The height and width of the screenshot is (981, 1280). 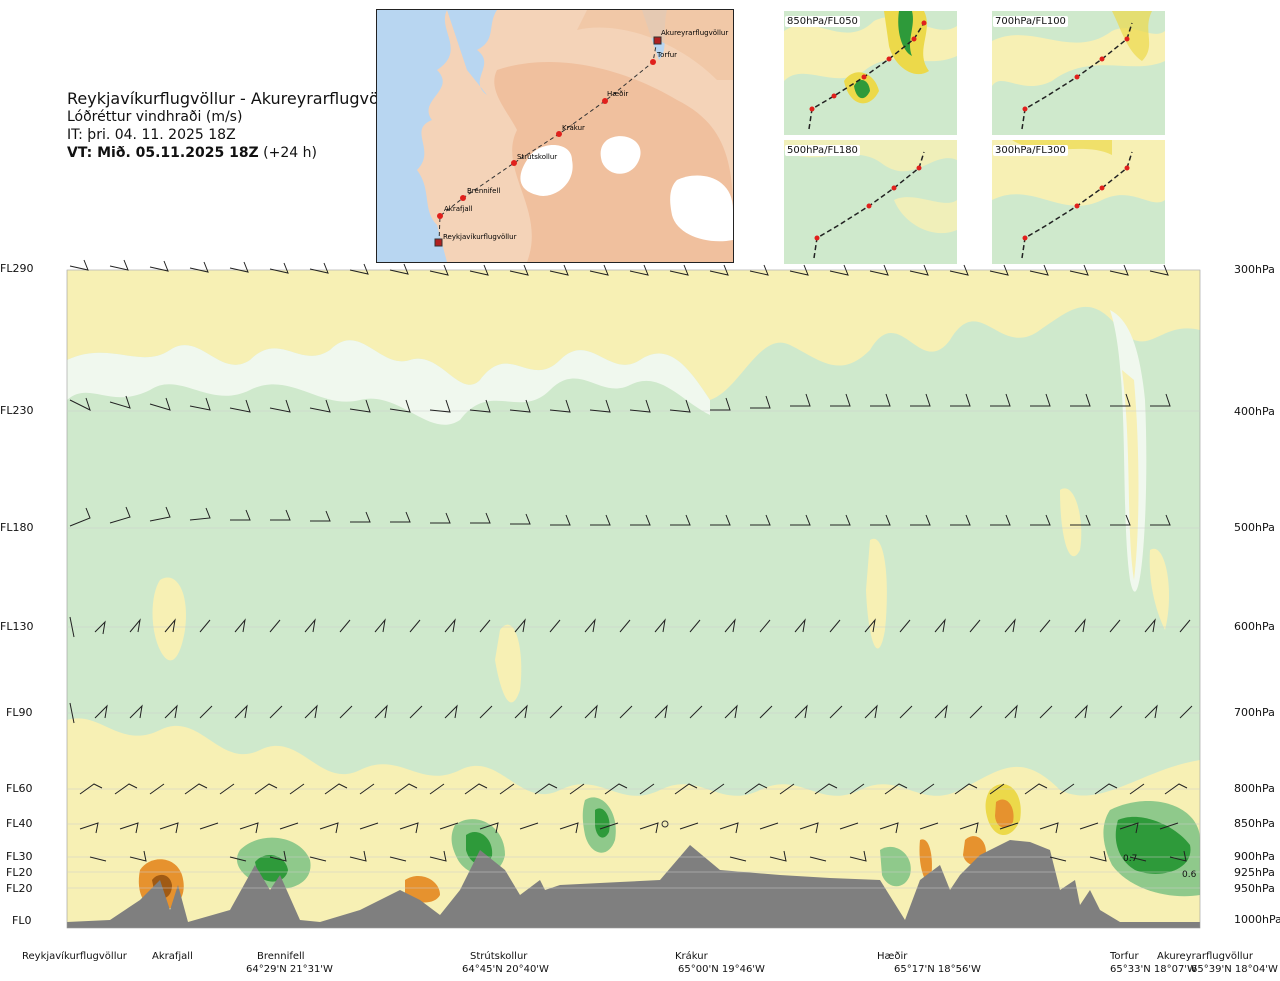 What do you see at coordinates (17, 626) in the screenshot?
I see `fl-label-130: FL130` at bounding box center [17, 626].